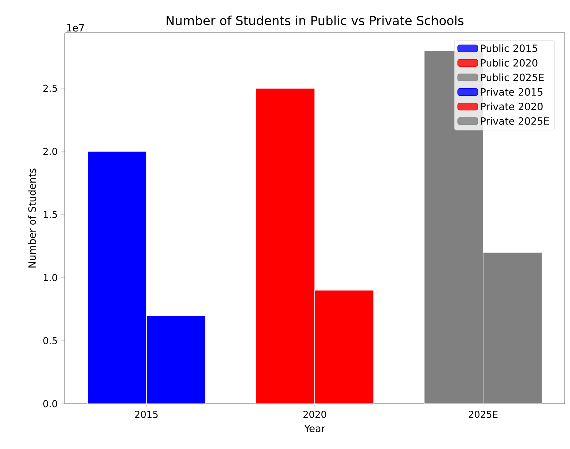 The height and width of the screenshot is (449, 570). Describe the element at coordinates (51, 88) in the screenshot. I see `y-tick-label: 2.5` at that location.